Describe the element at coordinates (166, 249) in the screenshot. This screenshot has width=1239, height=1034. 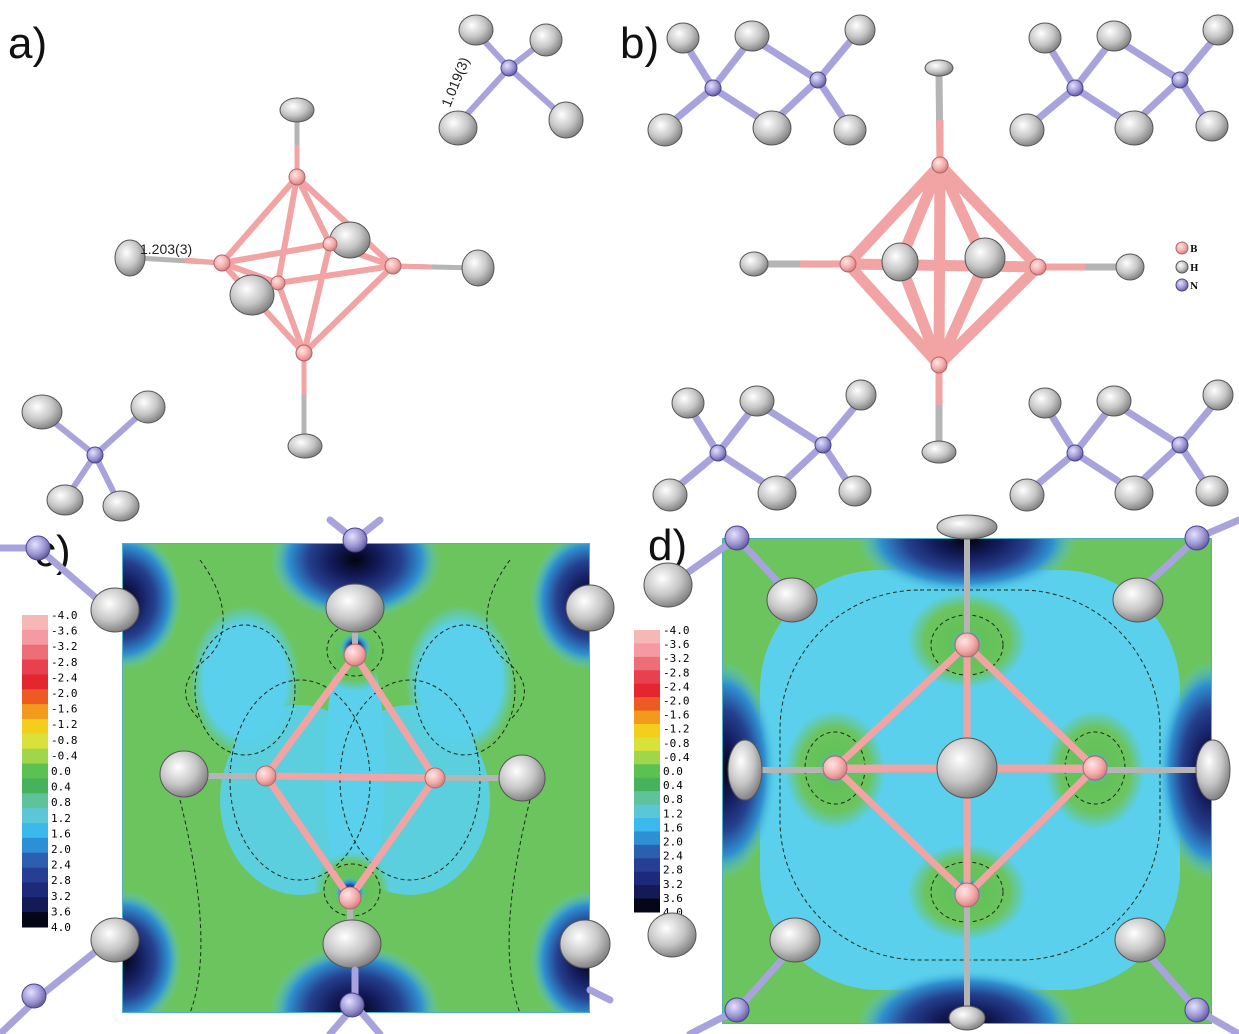
I see `bond-length-bh: 1.203(3)` at that location.